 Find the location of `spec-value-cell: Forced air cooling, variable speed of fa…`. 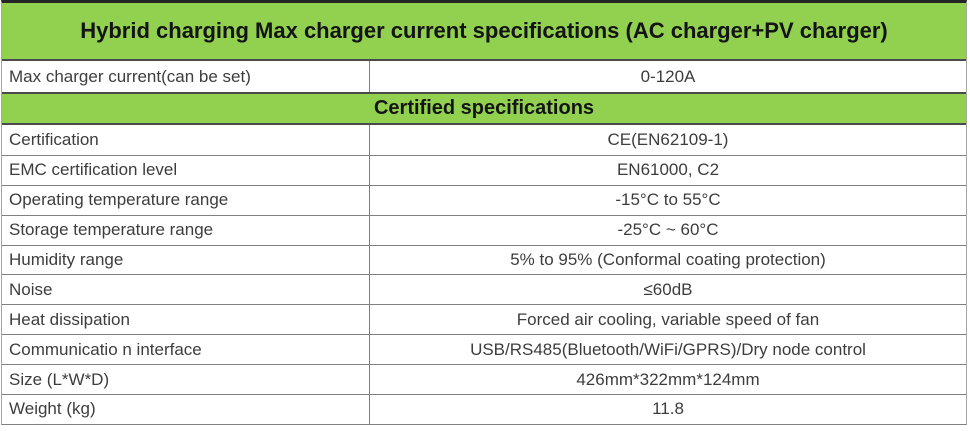

spec-value-cell: Forced air cooling, variable speed of fa… is located at coordinates (668, 319).